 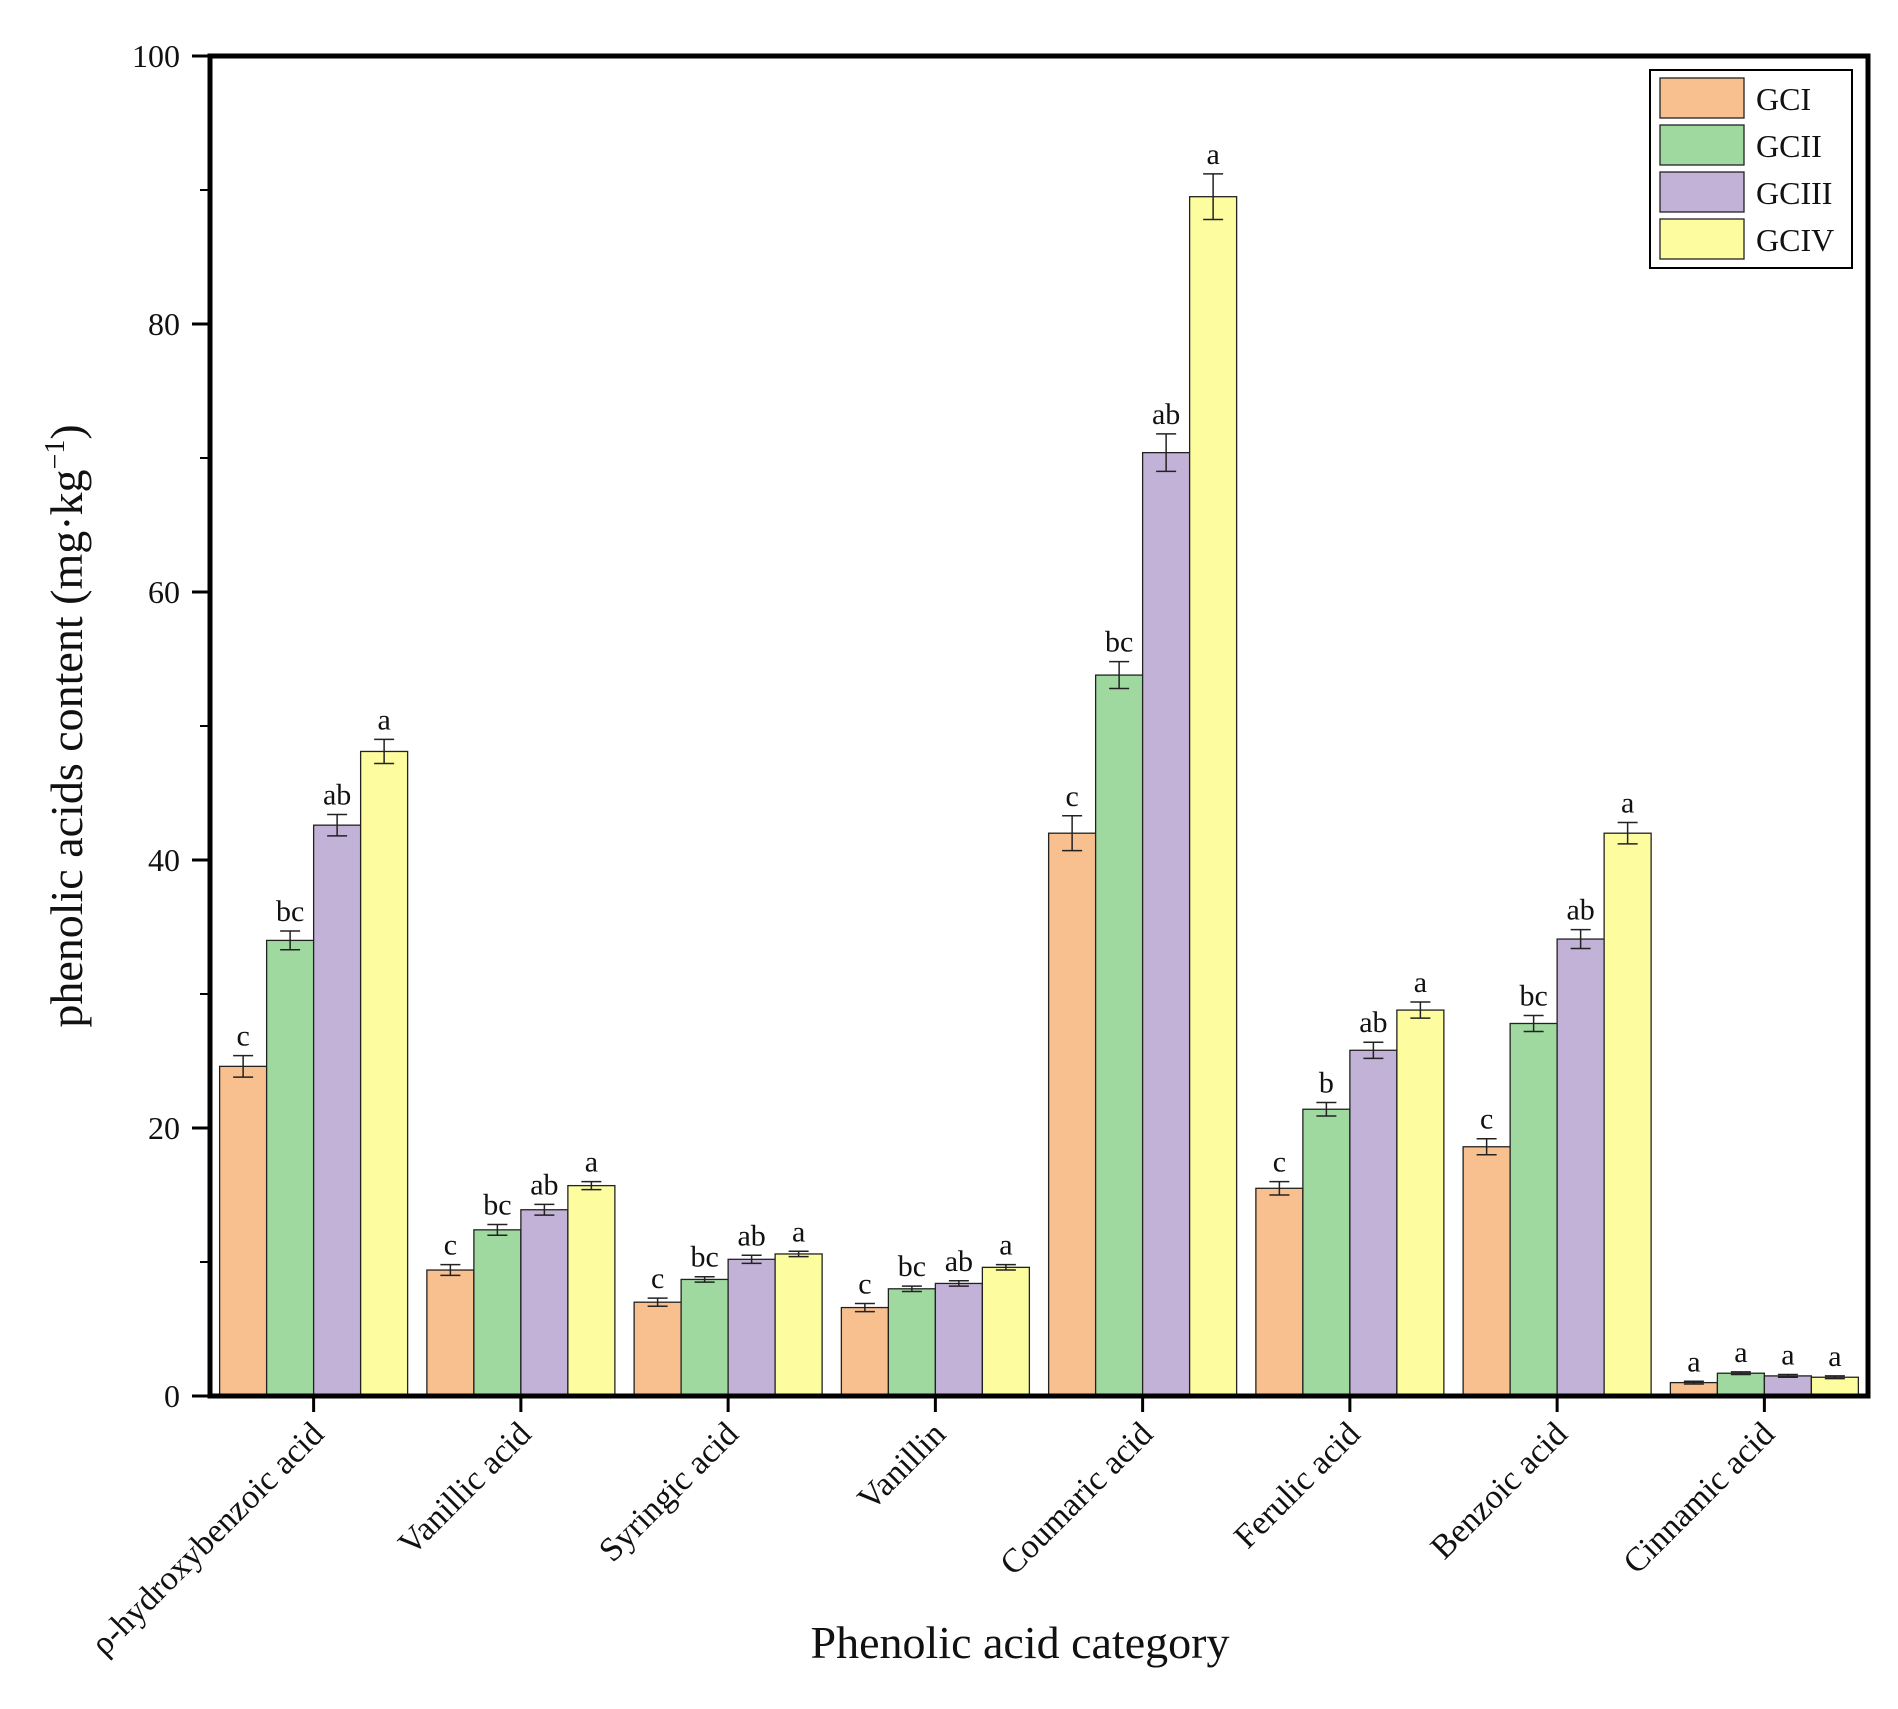 I want to click on x-tick-label-0: ρ-hydroxybenzoic acid, so click(x=207, y=1538).